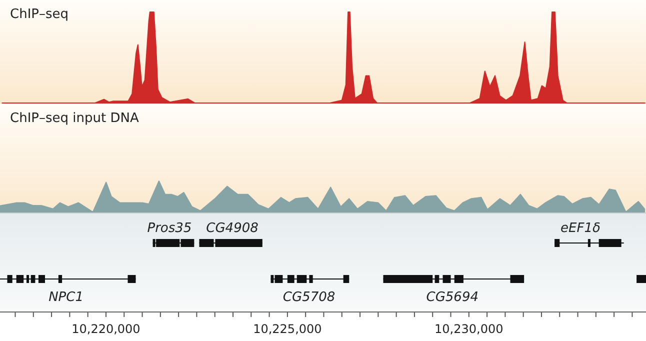 Image resolution: width=646 pixels, height=341 pixels. Describe the element at coordinates (169, 228) in the screenshot. I see `text: Pros35` at that location.